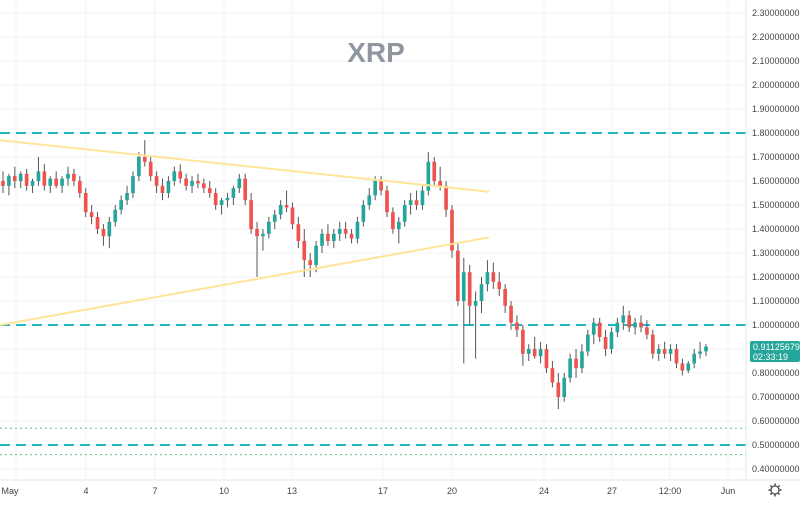 Image resolution: width=800 pixels, height=506 pixels. What do you see at coordinates (775, 351) in the screenshot?
I see `price-tag-bg` at bounding box center [775, 351].